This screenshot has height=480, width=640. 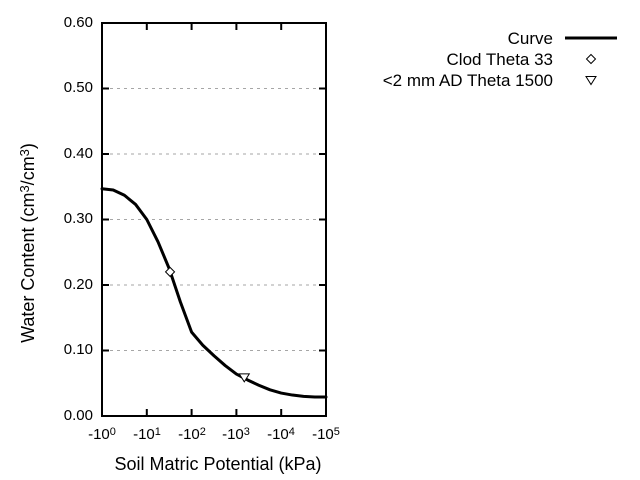 What do you see at coordinates (170, 272) in the screenshot?
I see `clod-theta33-marker` at bounding box center [170, 272].